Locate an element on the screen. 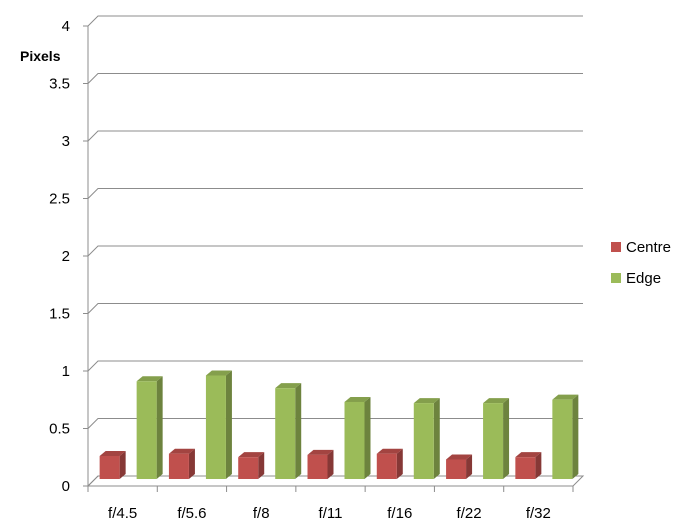 This screenshot has width=682, height=530. y-tick-label: 0.5 is located at coordinates (59, 429).